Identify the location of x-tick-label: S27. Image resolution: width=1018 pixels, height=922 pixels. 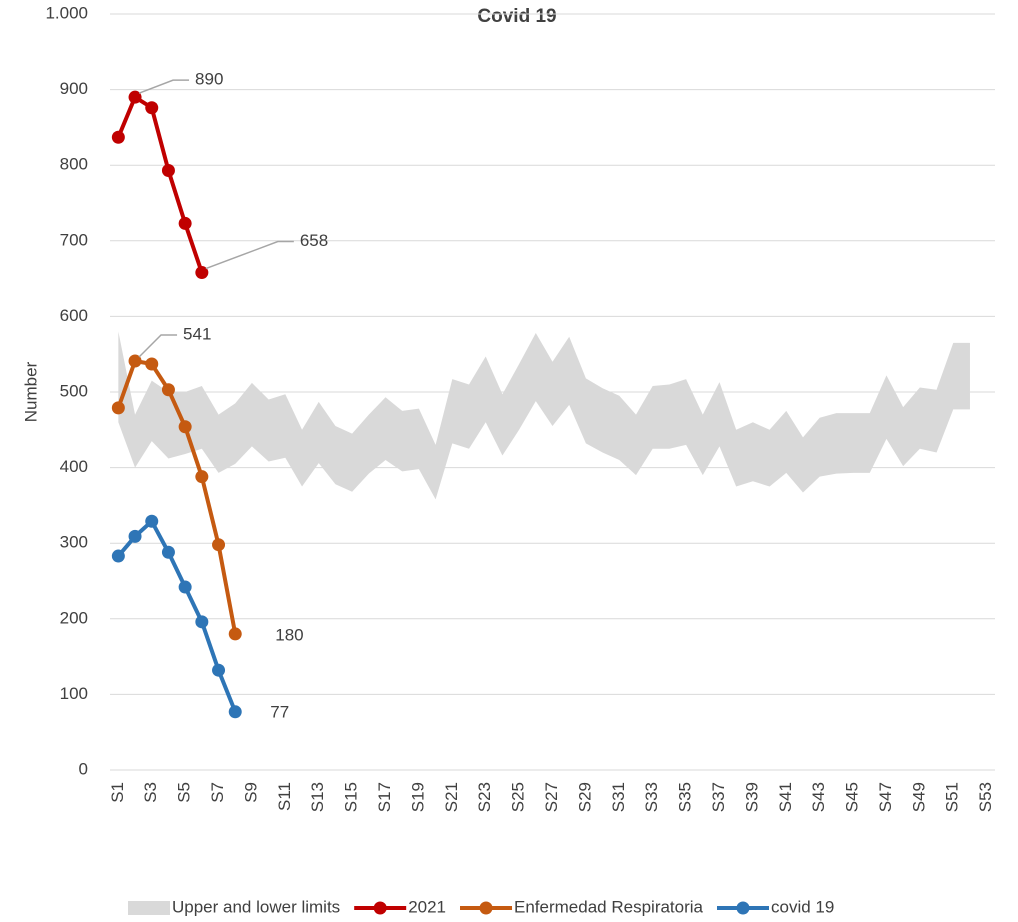
(551, 797).